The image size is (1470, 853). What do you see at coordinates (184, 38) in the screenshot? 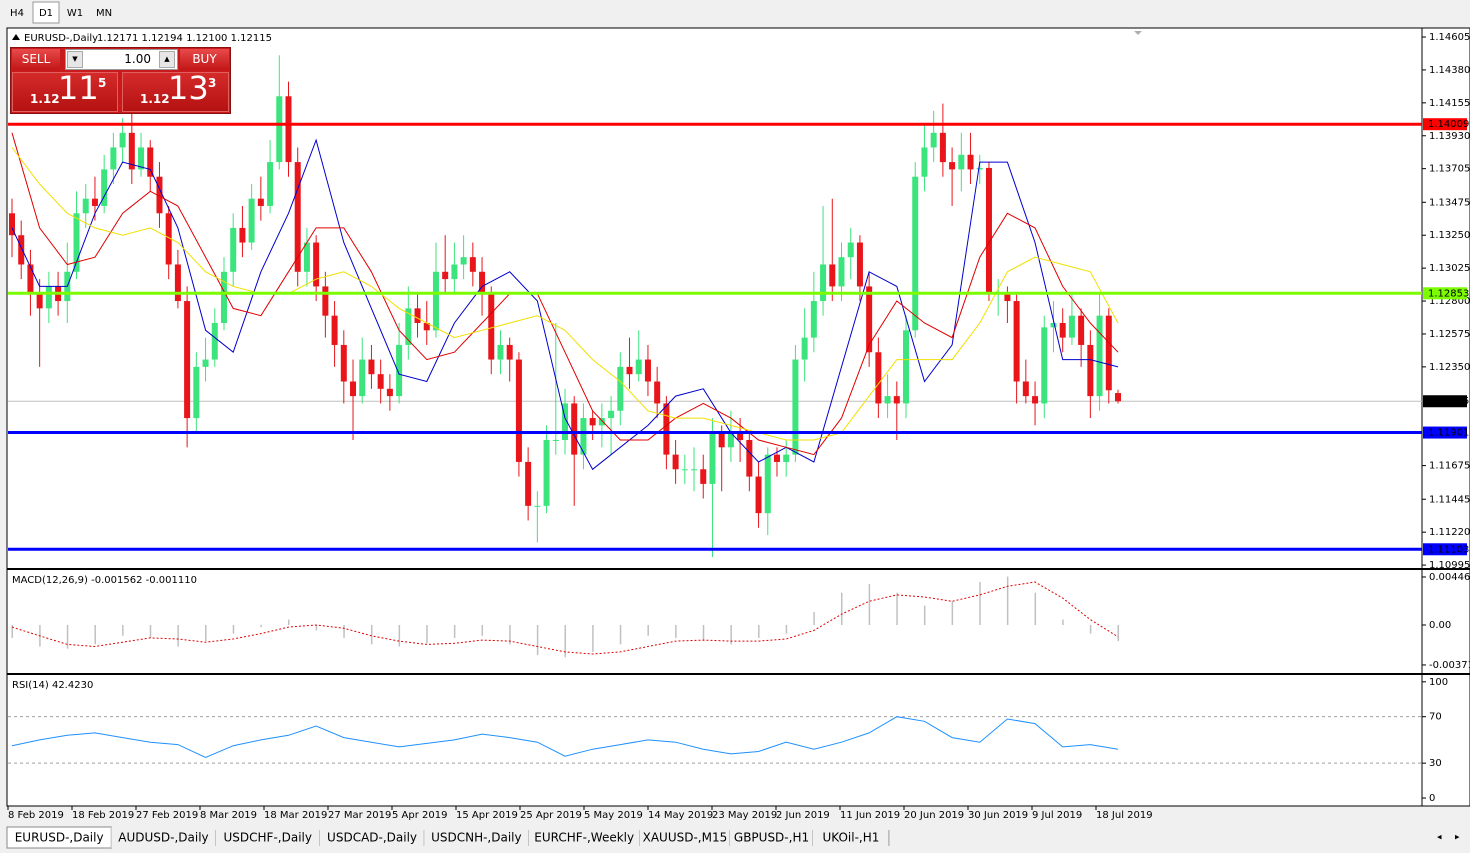
I see `ohlc-label: 1.12171 1.12194 1.12100 1.12115` at bounding box center [184, 38].